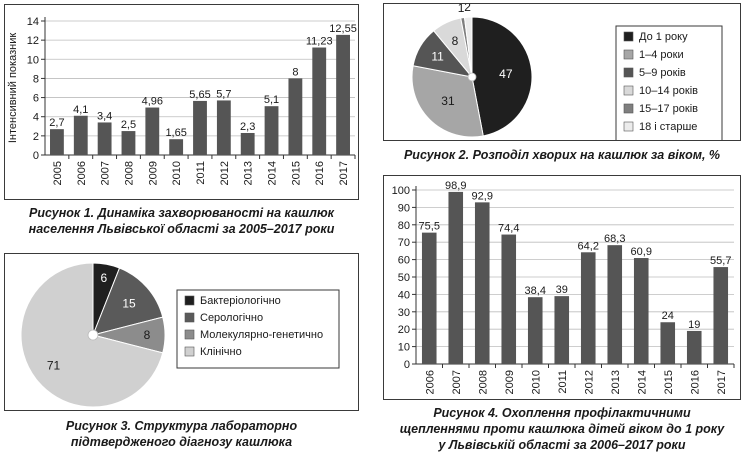 This screenshot has height=456, width=747. What do you see at coordinates (661, 55) in the screenshot?
I see `legend-label: 1–4 роки` at bounding box center [661, 55].